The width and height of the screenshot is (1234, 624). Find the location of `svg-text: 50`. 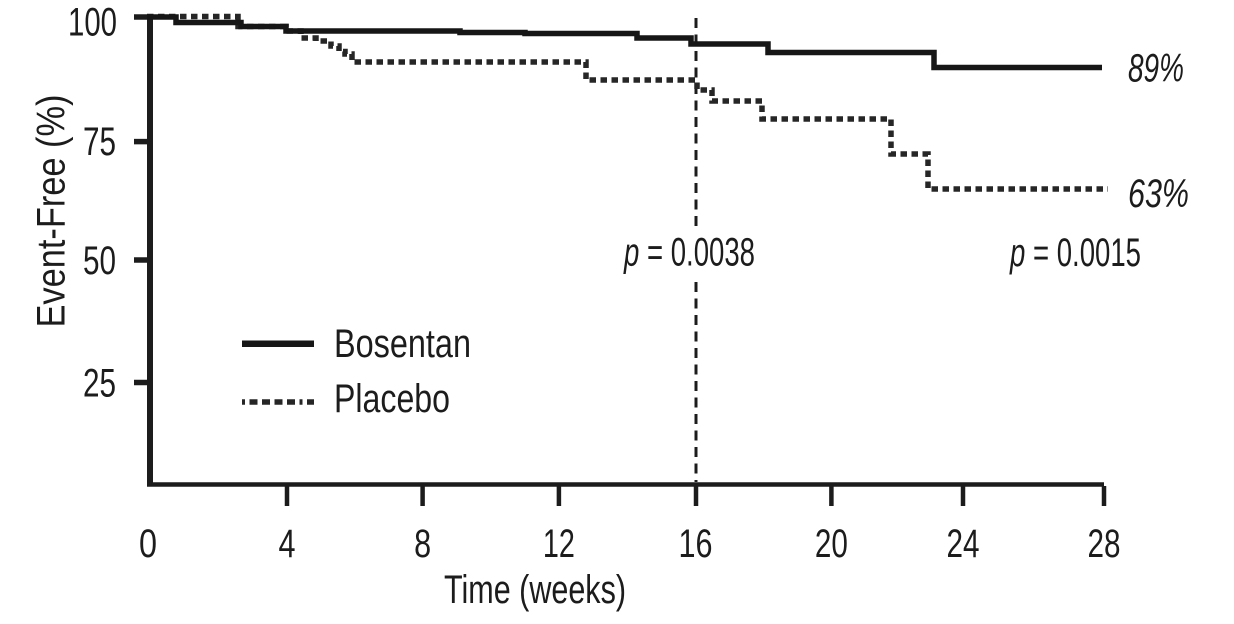

svg-text: 50 is located at coordinates (99, 261).